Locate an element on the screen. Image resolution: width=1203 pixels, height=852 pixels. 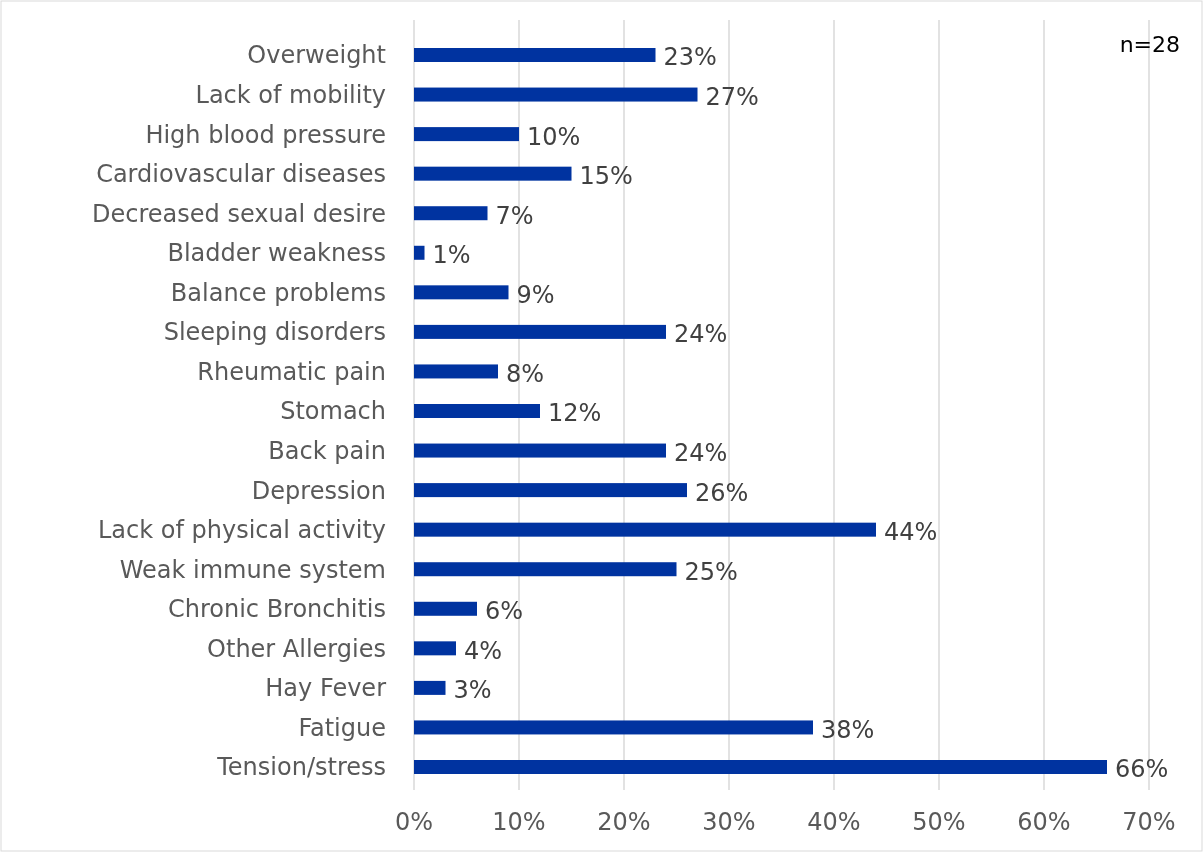
data-label: 6% is located at coordinates (504, 611).